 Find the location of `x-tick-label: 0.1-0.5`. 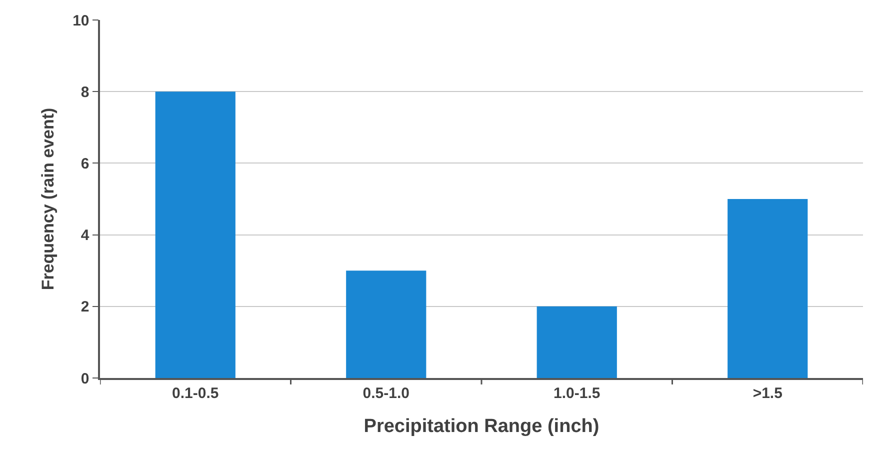

x-tick-label: 0.1-0.5 is located at coordinates (195, 393).